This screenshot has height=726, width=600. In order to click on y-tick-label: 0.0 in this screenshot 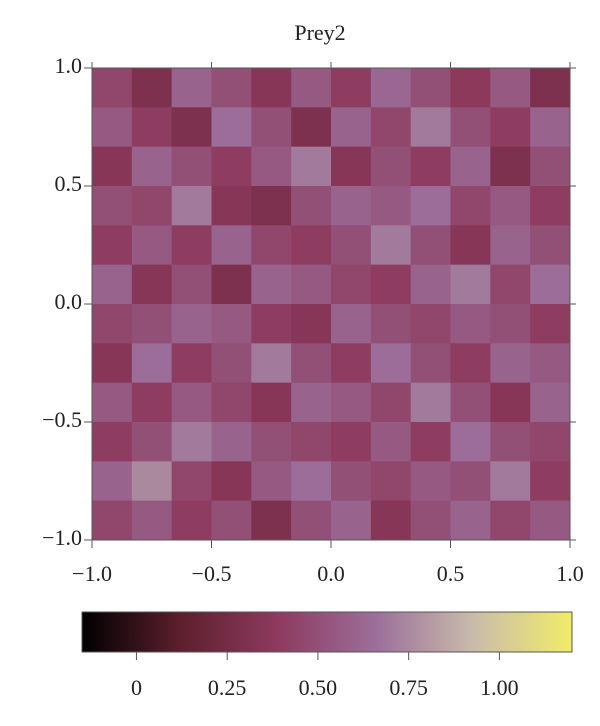, I will do `click(69, 301)`.